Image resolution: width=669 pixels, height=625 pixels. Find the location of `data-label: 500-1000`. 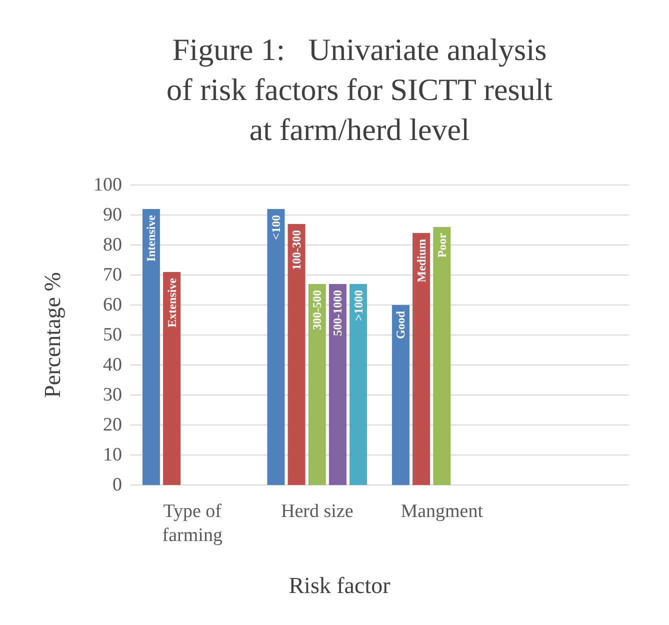

data-label: 500-1000 is located at coordinates (337, 313).